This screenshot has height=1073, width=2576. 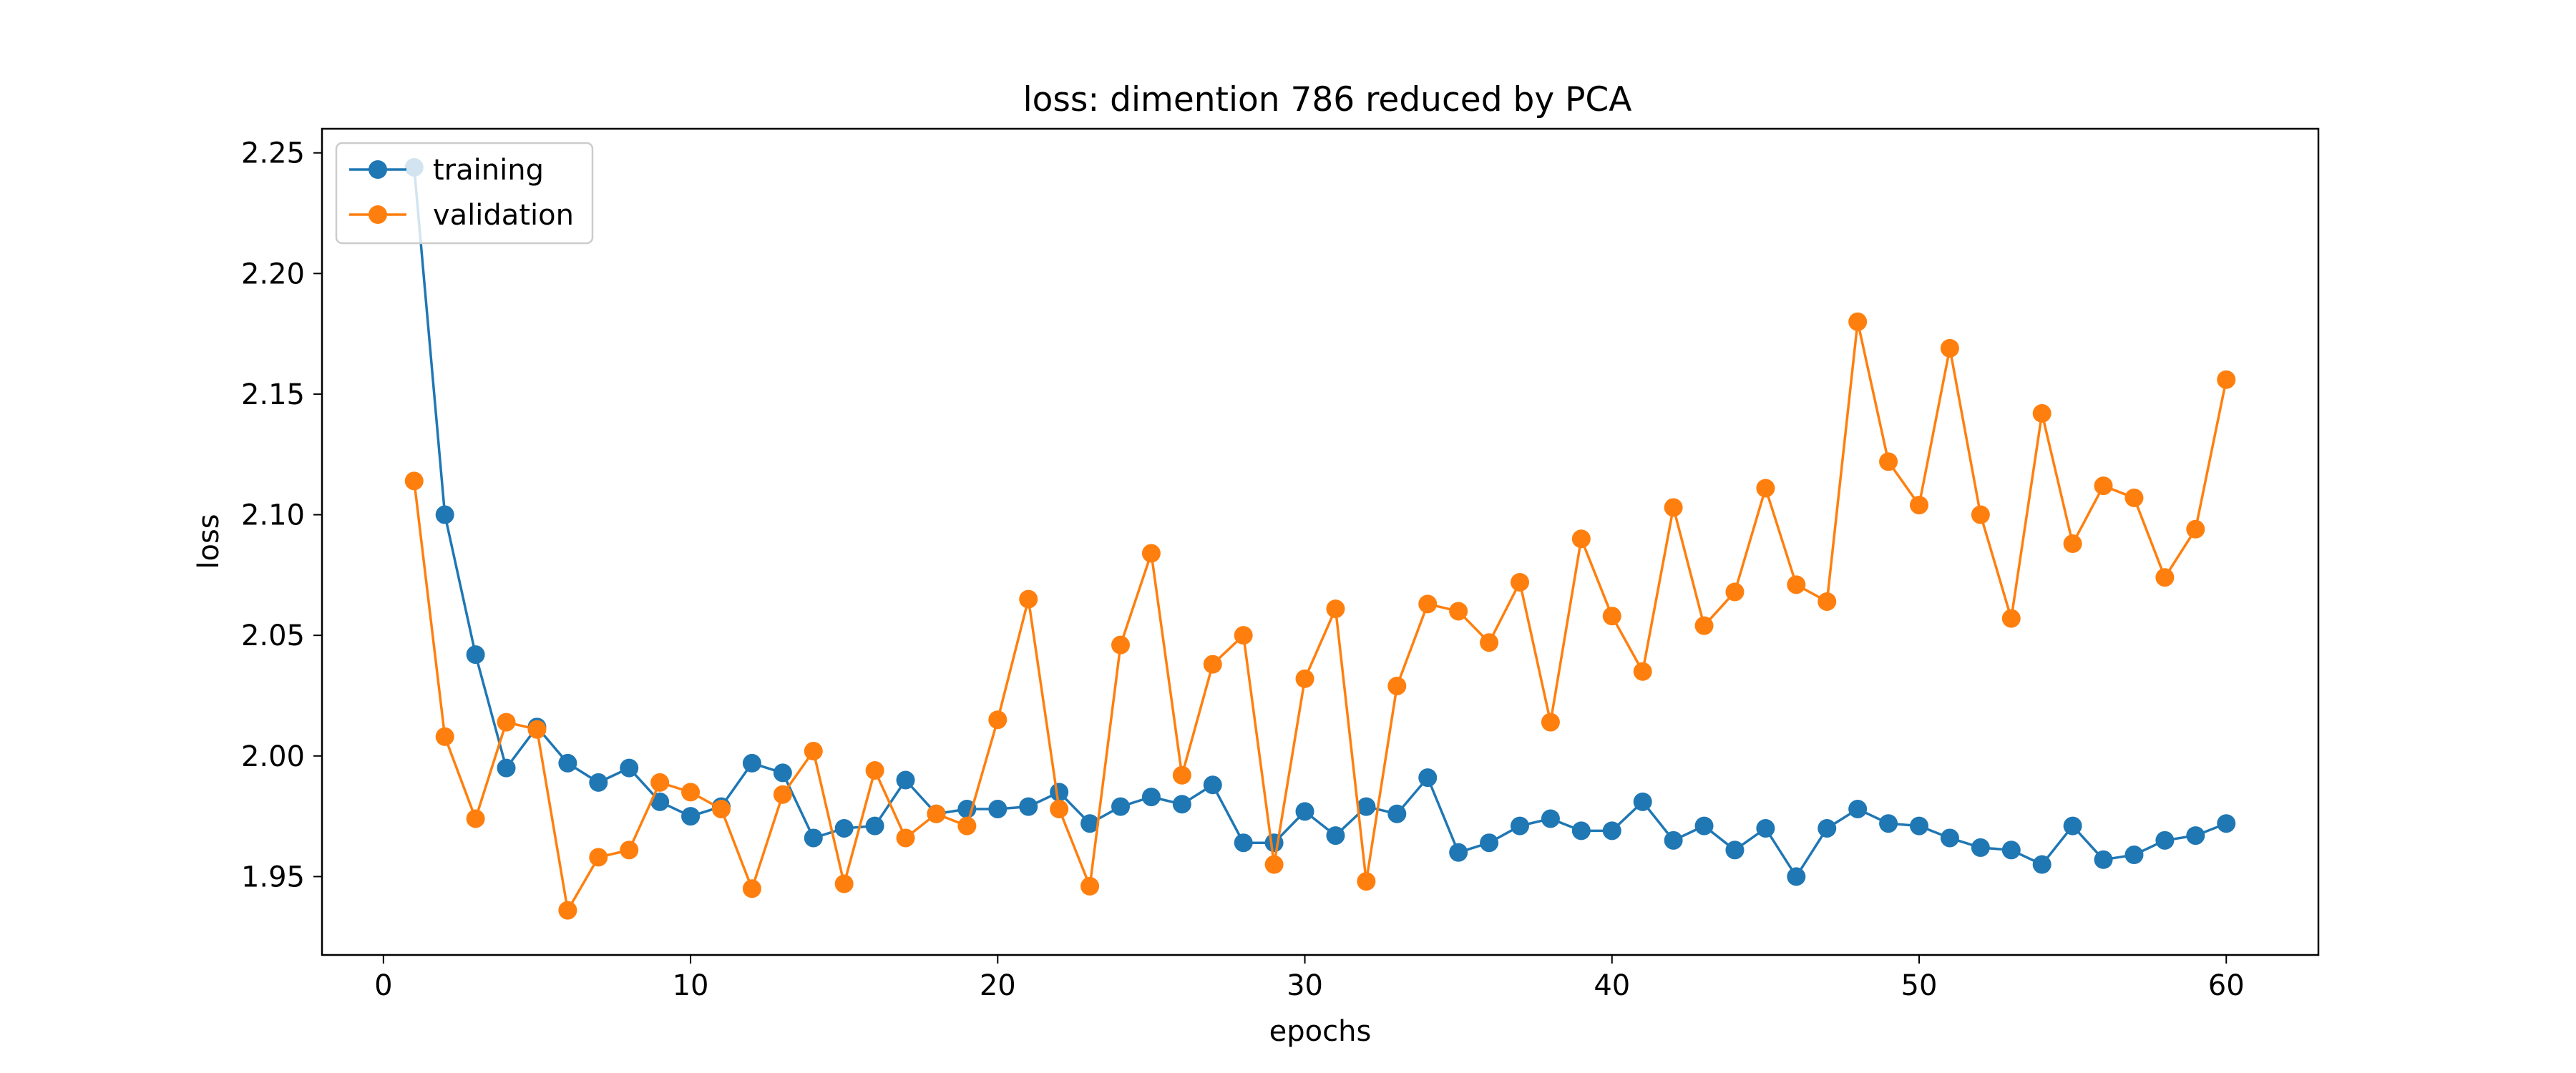 What do you see at coordinates (378, 214) in the screenshot?
I see `legend-marker-validation` at bounding box center [378, 214].